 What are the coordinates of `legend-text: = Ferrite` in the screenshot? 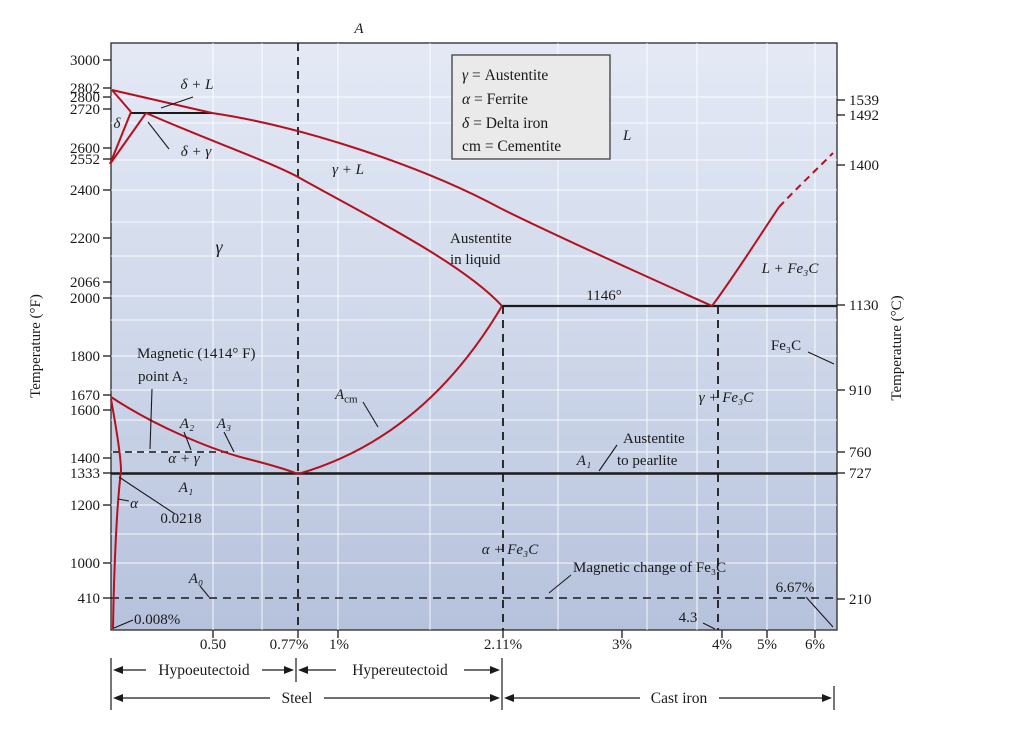 It's located at (499, 99).